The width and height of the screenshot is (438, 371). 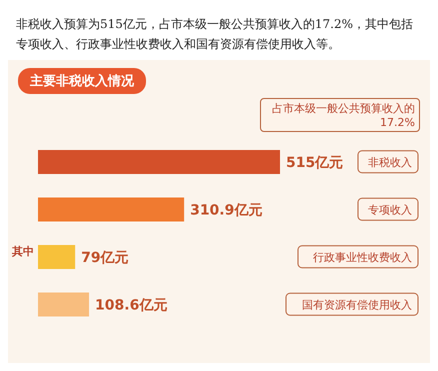 I want to click on data-label: 79亿元, so click(x=105, y=258).